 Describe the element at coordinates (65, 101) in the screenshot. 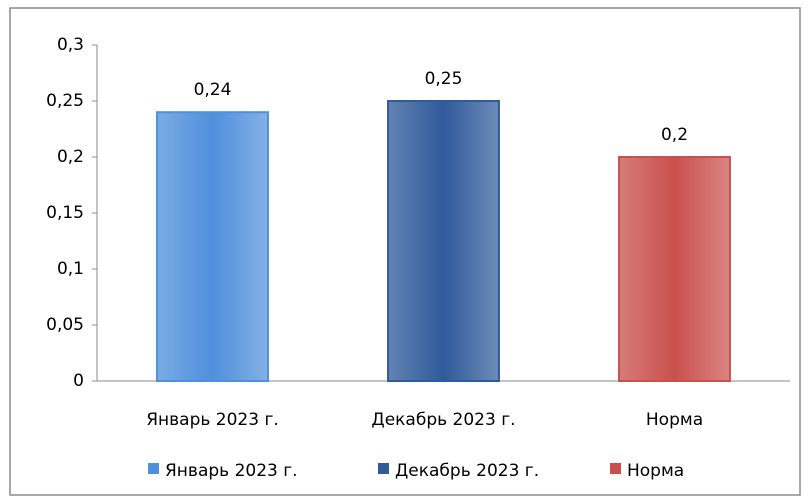

I see `y-tick-label: 0,25` at that location.